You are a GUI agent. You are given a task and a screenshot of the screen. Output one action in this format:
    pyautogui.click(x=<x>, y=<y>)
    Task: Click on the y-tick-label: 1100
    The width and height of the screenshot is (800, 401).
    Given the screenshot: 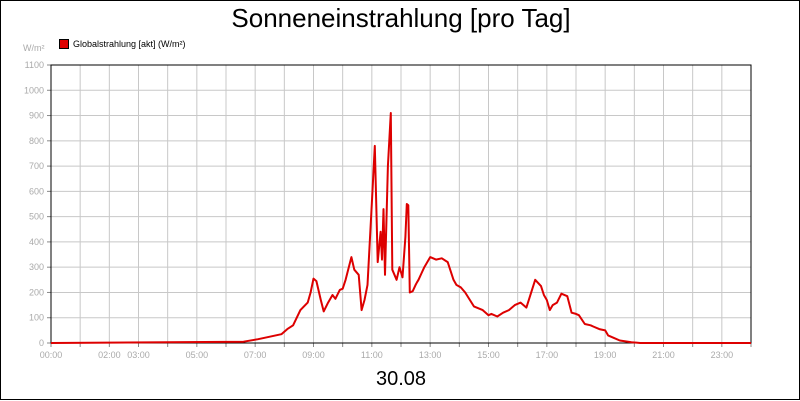 What is the action you would take?
    pyautogui.click(x=34, y=65)
    